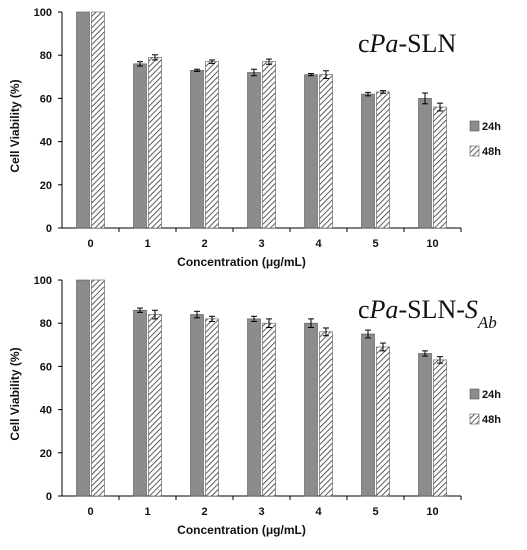  What do you see at coordinates (471, 309) in the screenshot?
I see `chart-title-part: S` at bounding box center [471, 309].